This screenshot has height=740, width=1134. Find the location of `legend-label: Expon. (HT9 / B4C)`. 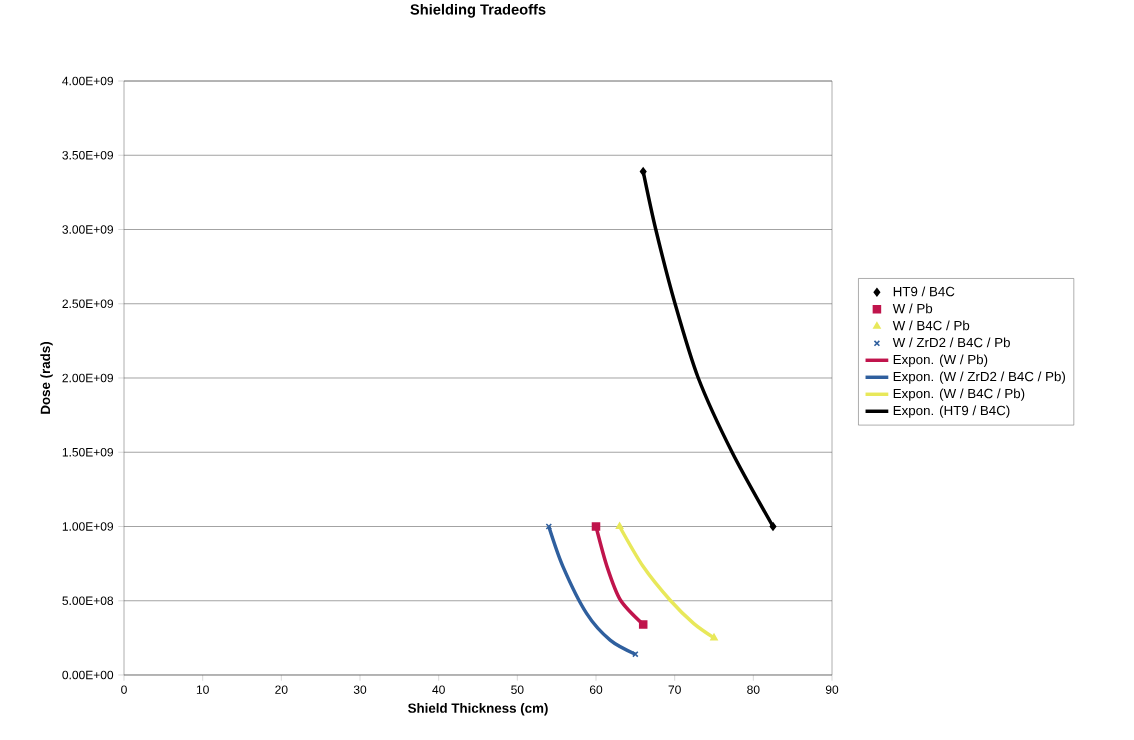

legend-label: Expon. (HT9 / B4C) is located at coordinates (951, 411).